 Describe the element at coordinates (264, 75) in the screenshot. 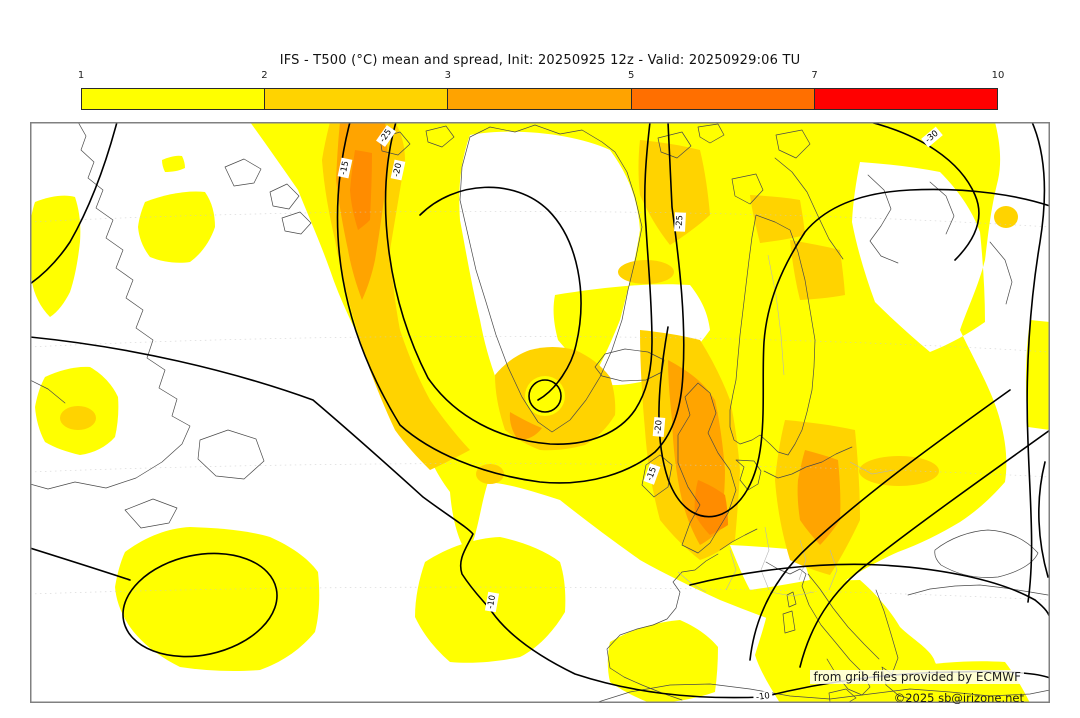

I see `colorbar-tick: 2` at that location.